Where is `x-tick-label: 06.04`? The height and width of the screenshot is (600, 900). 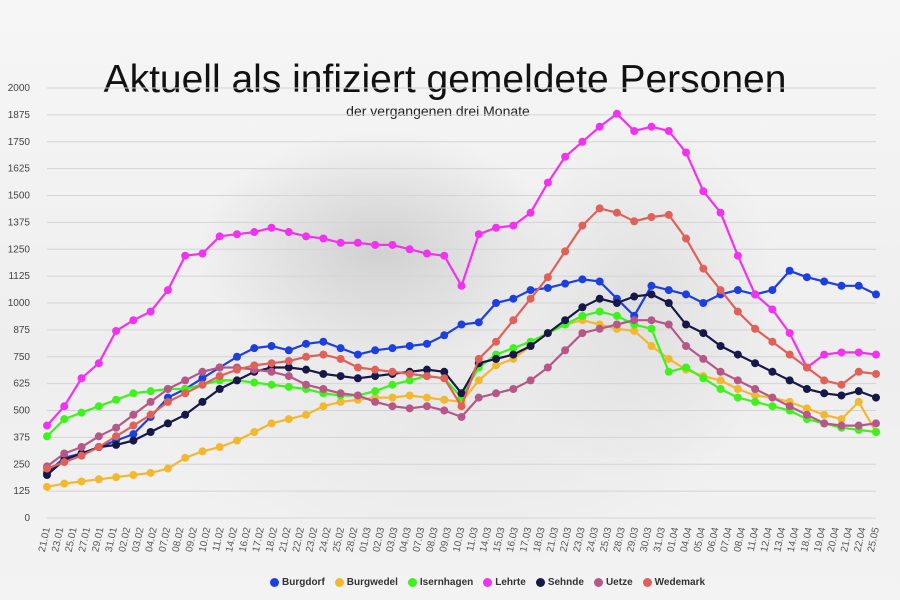 x-tick-label: 06.04 is located at coordinates (714, 539).